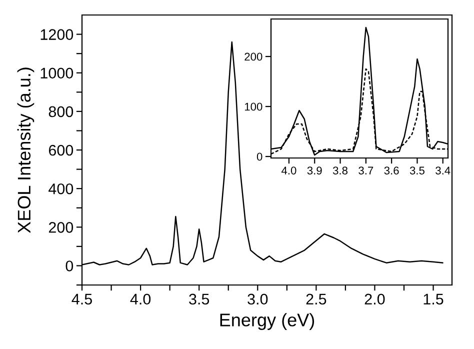  I want to click on y-axis-title: XEOL Intensity (a.u.), so click(25, 151).